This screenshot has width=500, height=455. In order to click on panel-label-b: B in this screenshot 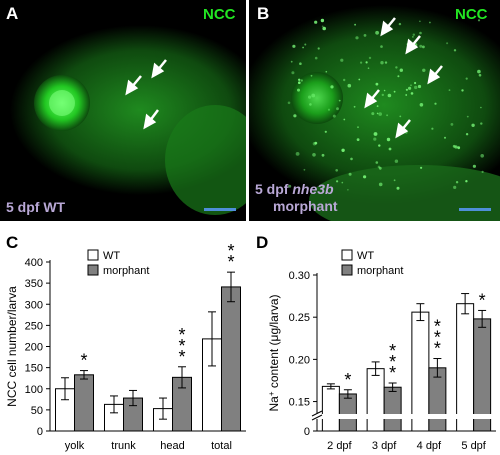, I will do `click(263, 13)`.